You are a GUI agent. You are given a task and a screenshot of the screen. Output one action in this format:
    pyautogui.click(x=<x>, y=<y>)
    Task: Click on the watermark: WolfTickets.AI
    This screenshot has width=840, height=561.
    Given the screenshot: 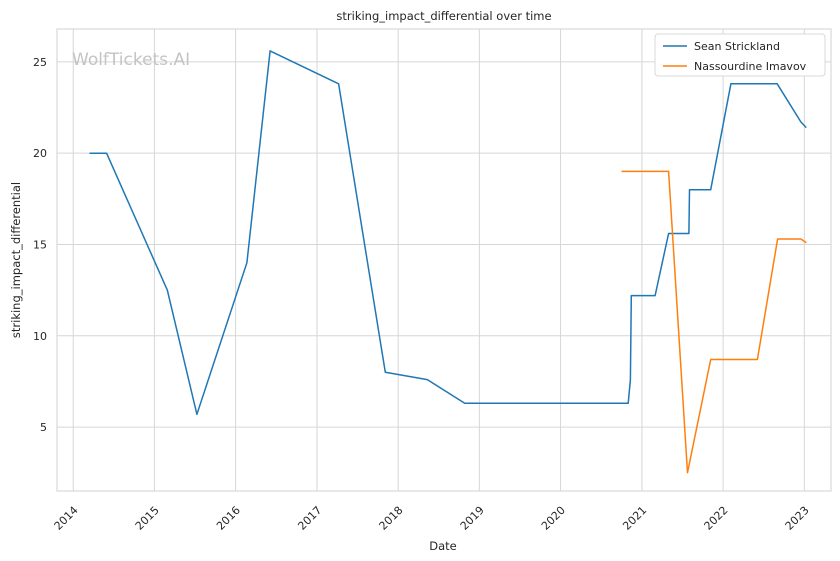 What is the action you would take?
    pyautogui.click(x=131, y=60)
    